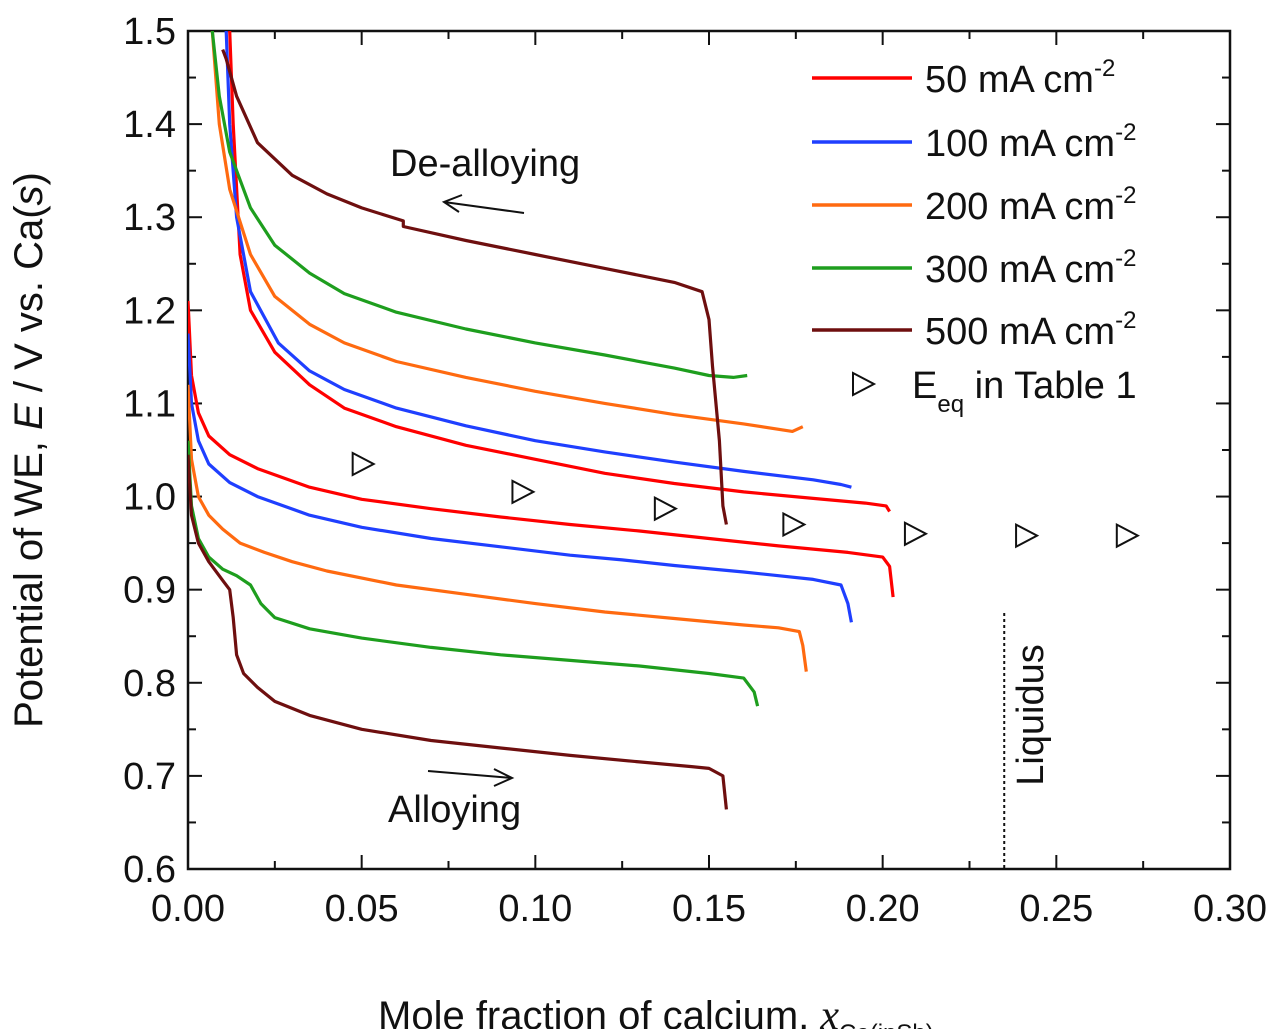 The image size is (1280, 1029). Describe the element at coordinates (149, 777) in the screenshot. I see `y-tick-label: 0.7` at that location.